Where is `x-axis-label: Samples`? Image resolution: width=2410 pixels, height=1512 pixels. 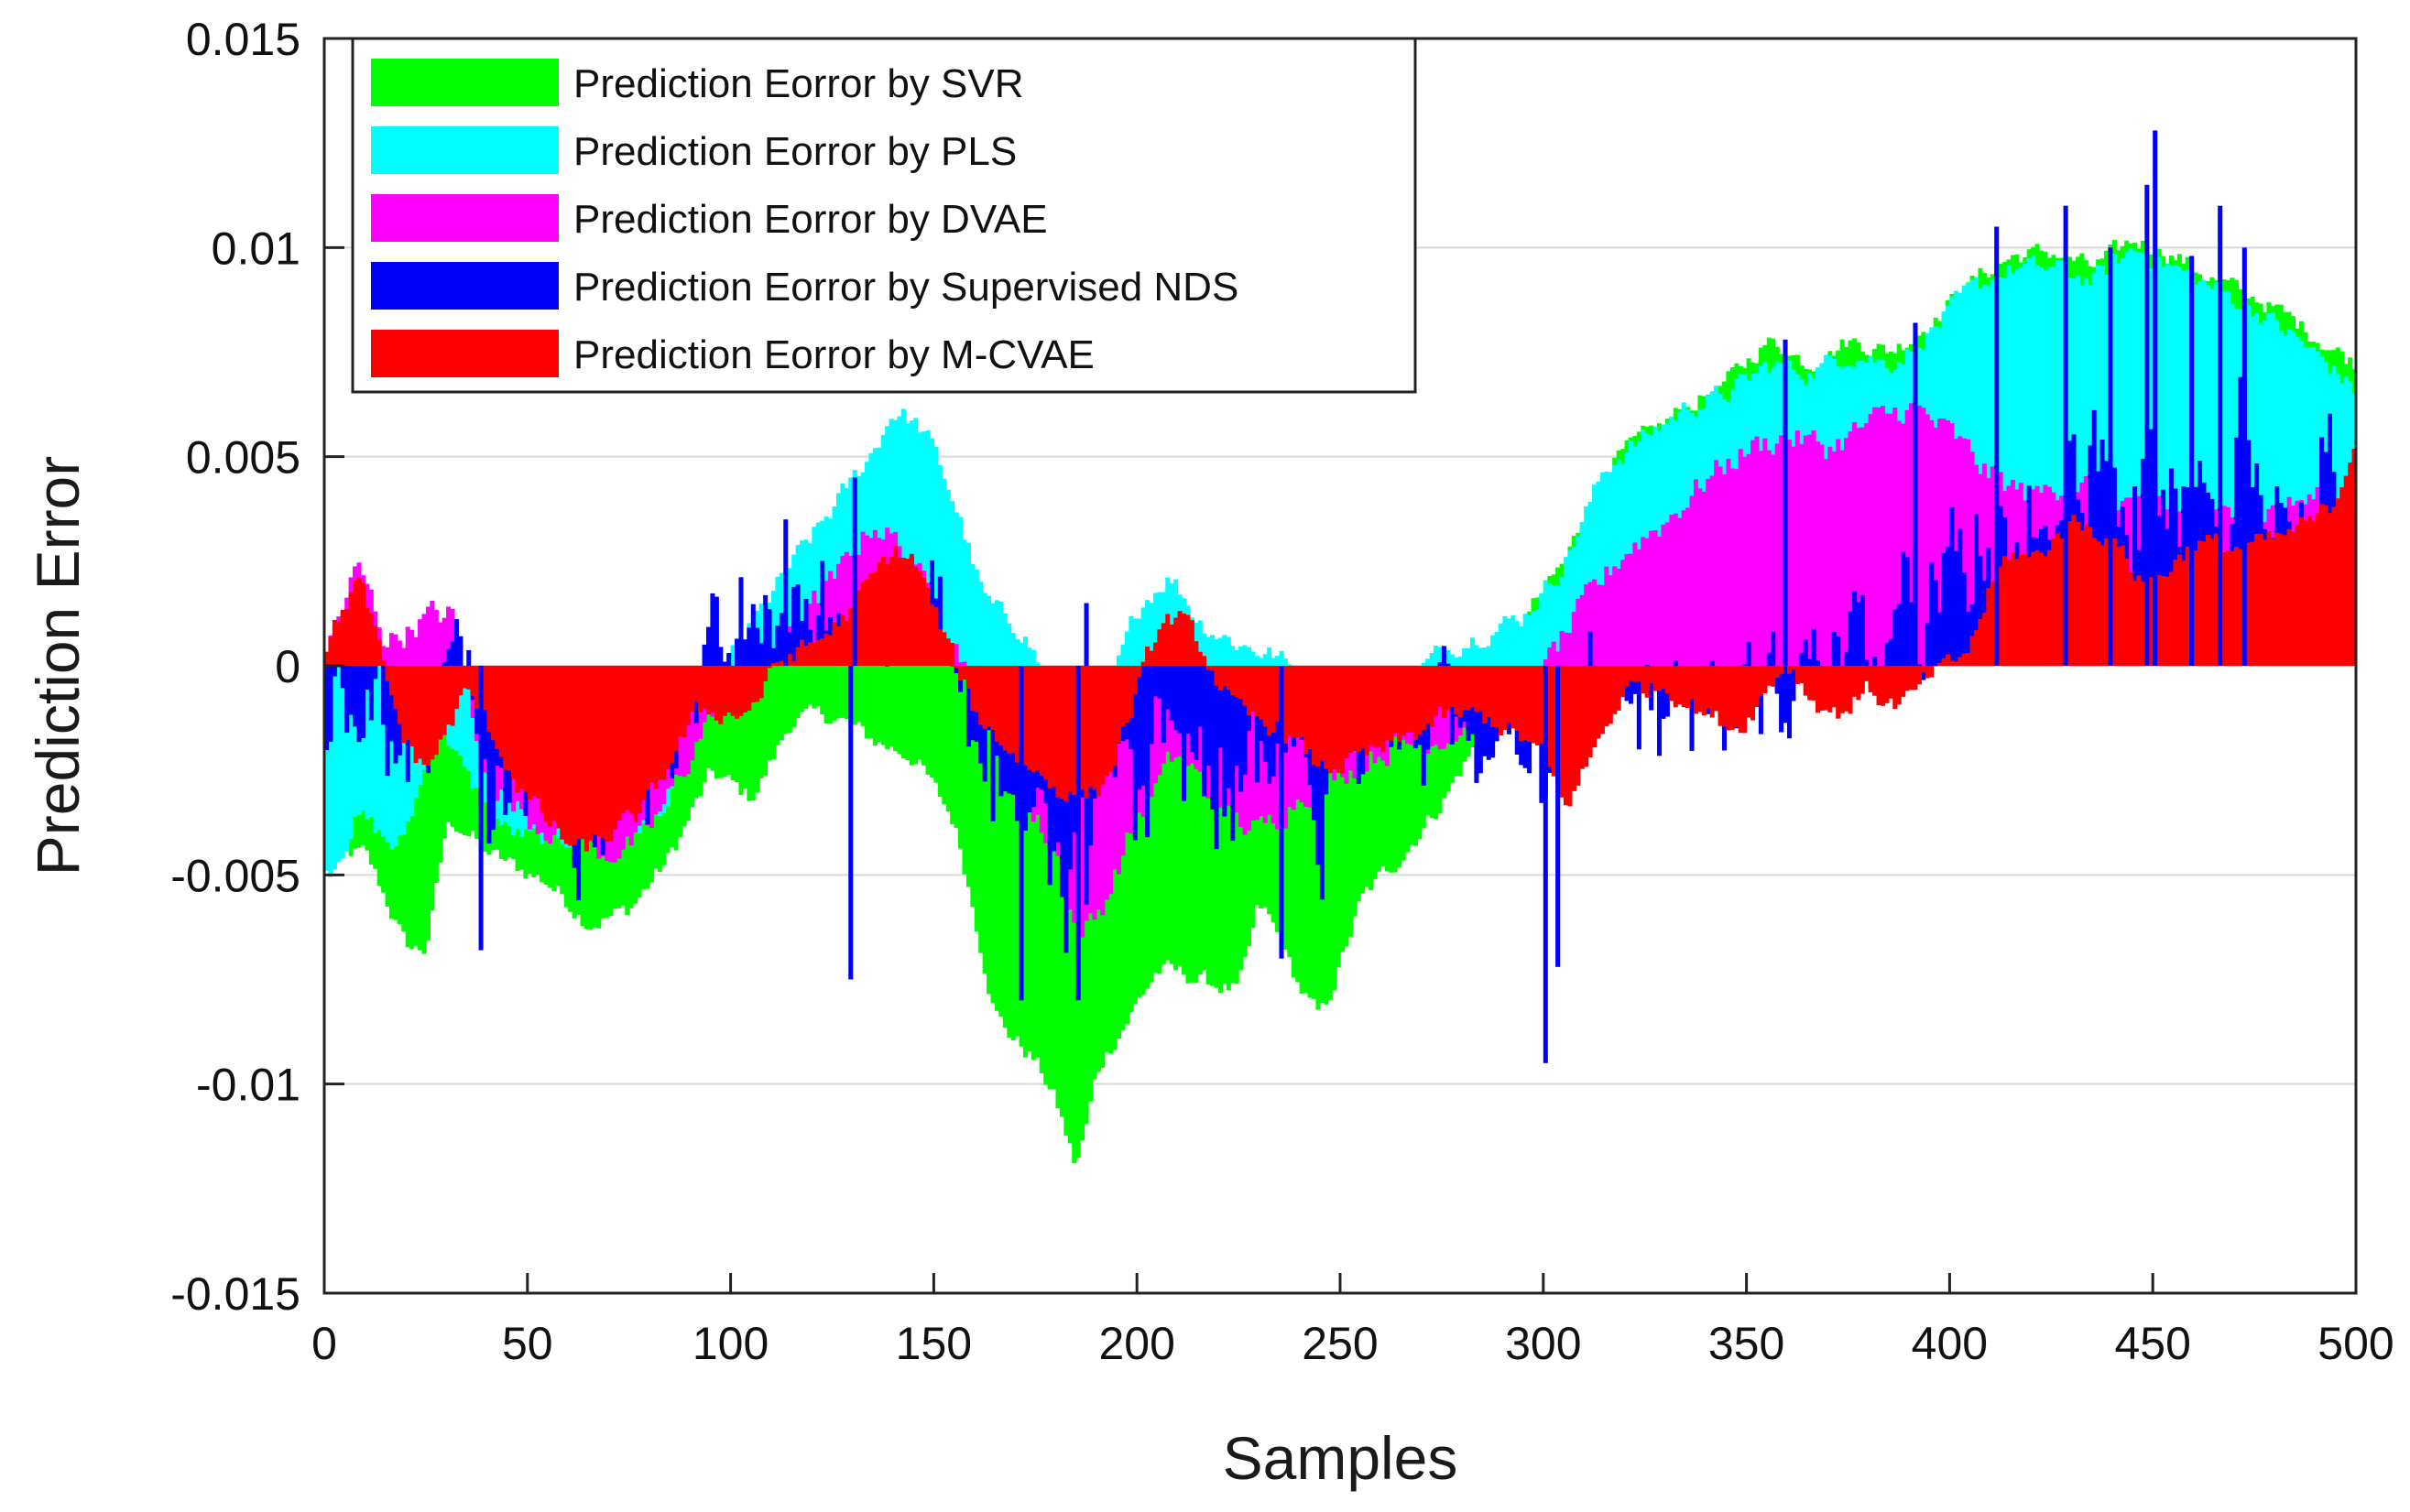
x-axis-label: Samples is located at coordinates (1340, 1458).